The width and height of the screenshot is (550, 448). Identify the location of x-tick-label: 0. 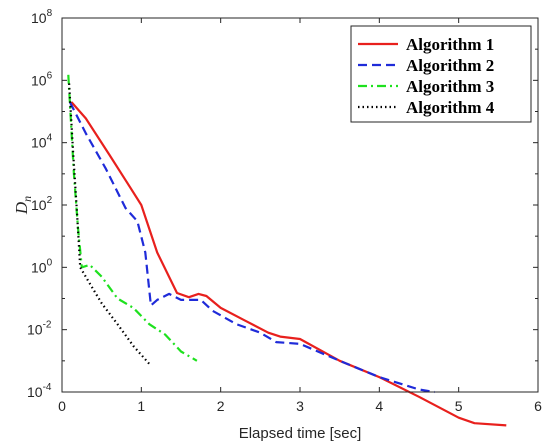
(62, 406).